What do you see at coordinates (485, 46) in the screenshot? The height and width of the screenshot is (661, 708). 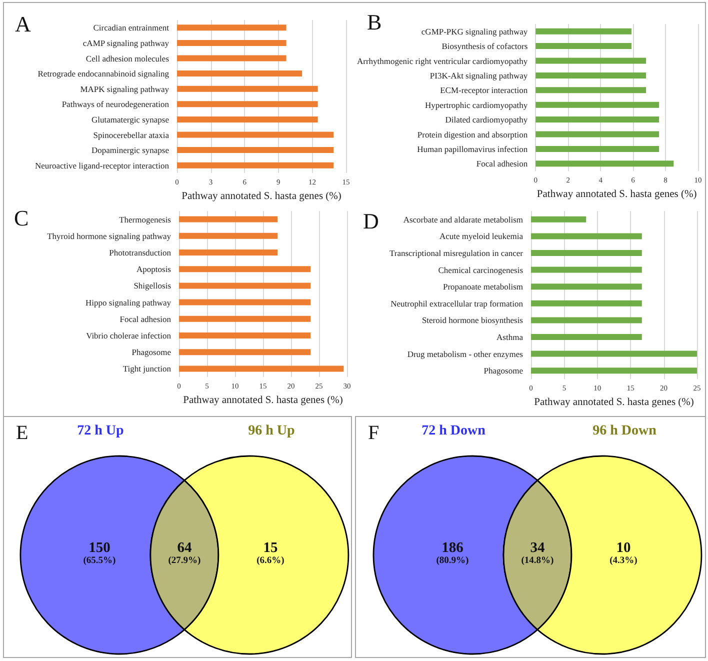 I see `y-tick-label: Biosynthesis of cofactors` at bounding box center [485, 46].